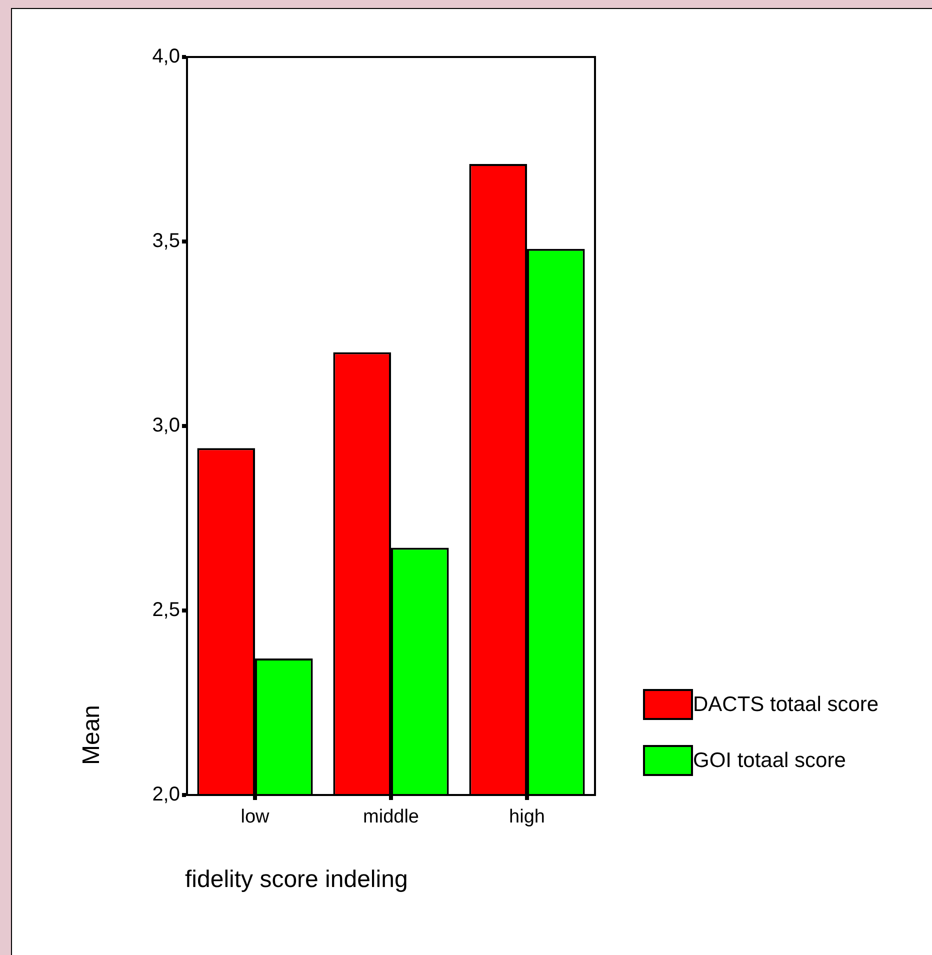 The image size is (932, 955). Describe the element at coordinates (92, 735) in the screenshot. I see `y-axis-title: Mean` at that location.